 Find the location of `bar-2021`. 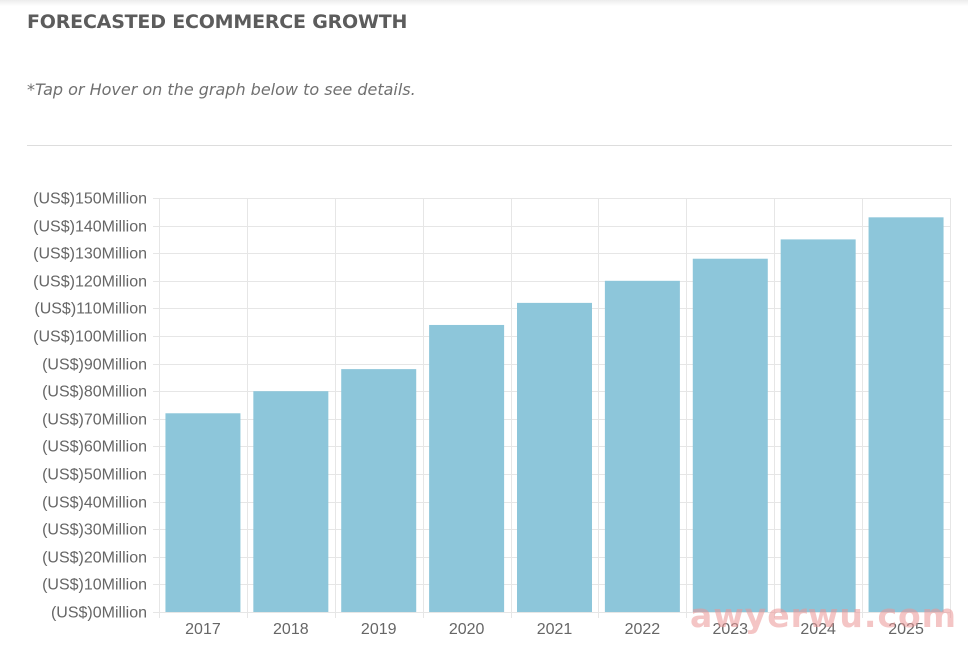

bar-2021 is located at coordinates (554, 457).